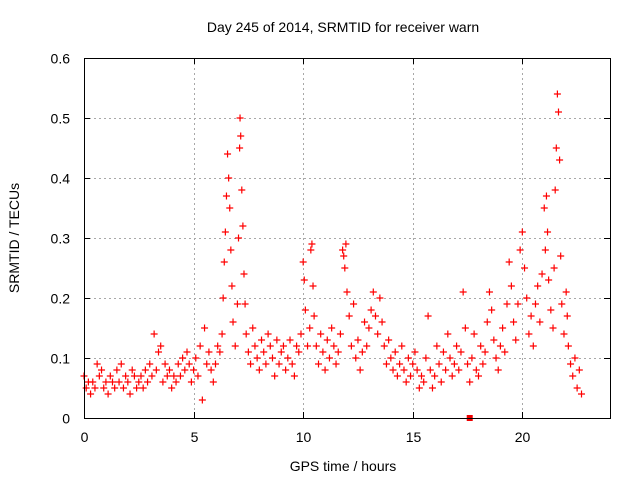 The height and width of the screenshot is (480, 640). What do you see at coordinates (61, 59) in the screenshot?
I see `y-tick-label: 0.6` at bounding box center [61, 59].